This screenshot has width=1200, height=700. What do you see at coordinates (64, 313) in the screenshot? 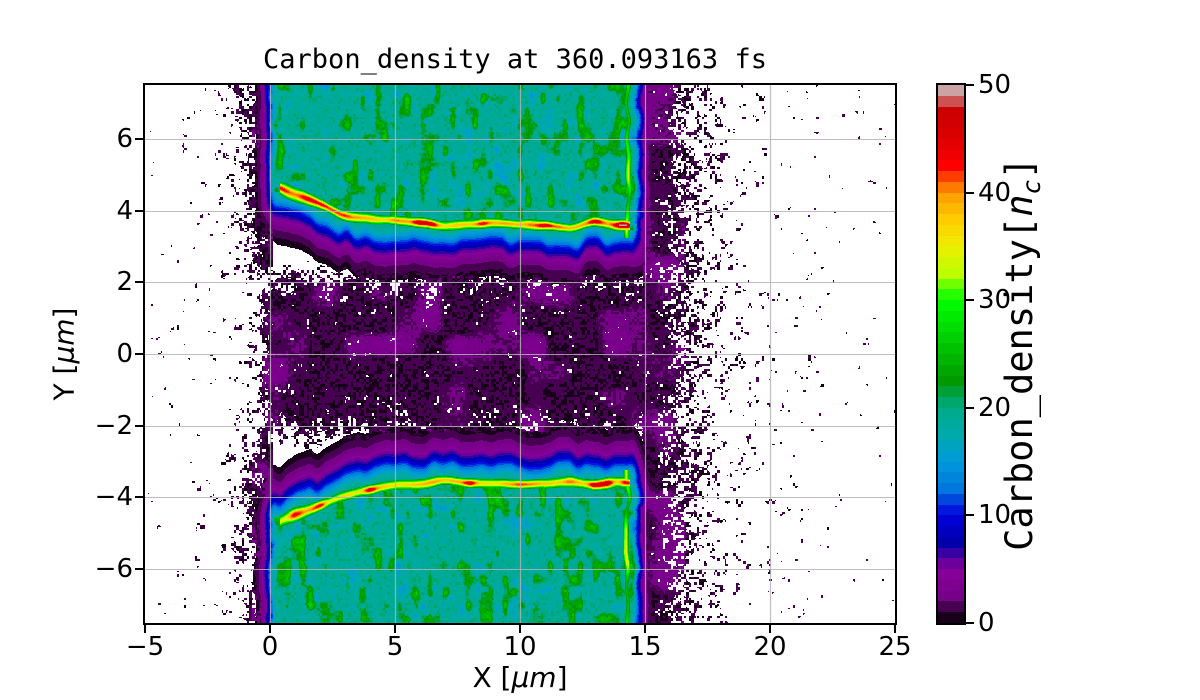
I see `y-axis-label-close: ]` at bounding box center [64, 313].